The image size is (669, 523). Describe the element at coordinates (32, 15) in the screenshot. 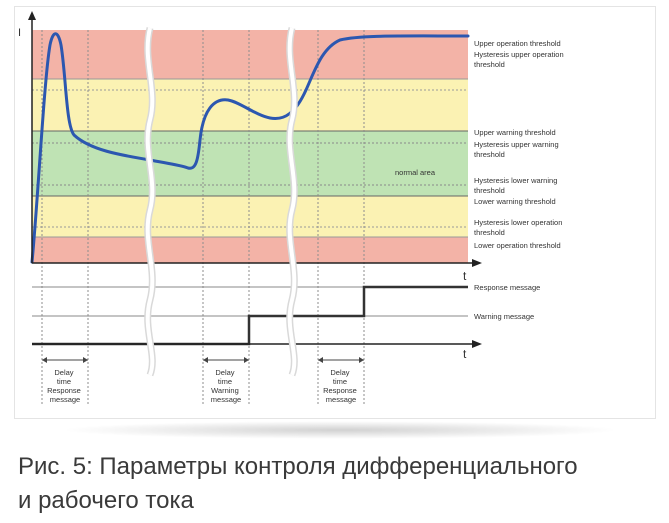

I see `y-axis-arrow` at that location.